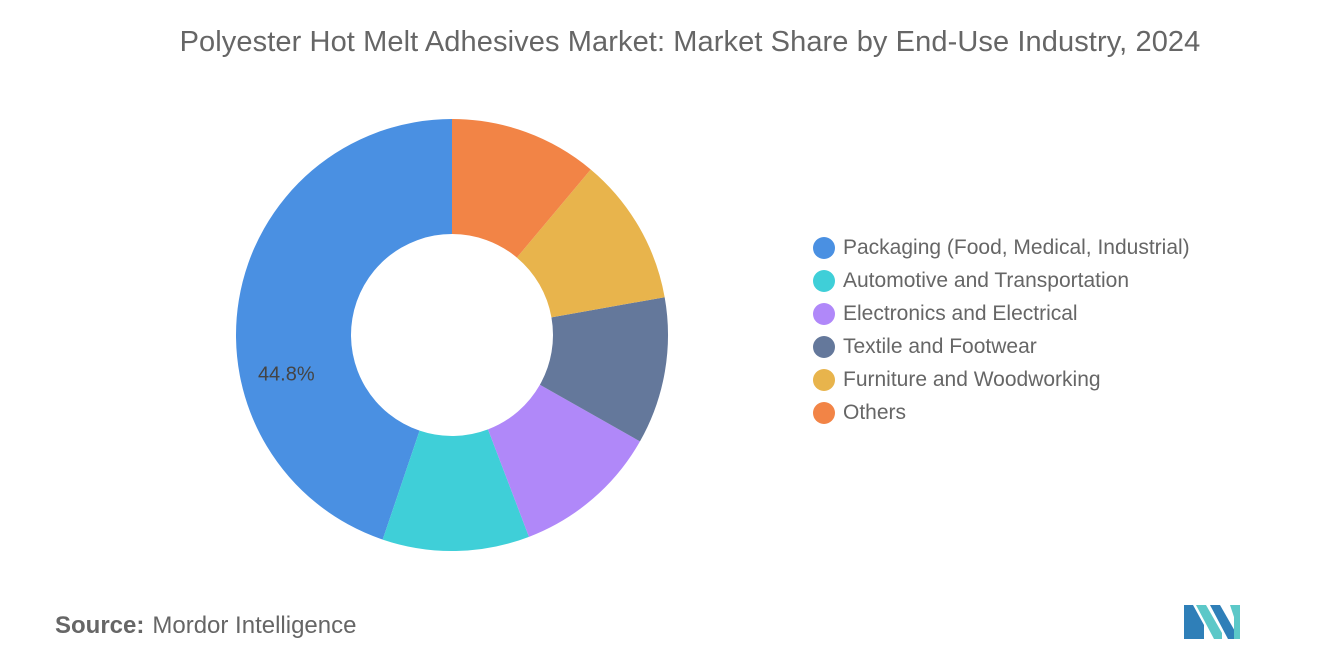 This screenshot has height=665, width=1320. What do you see at coordinates (100, 625) in the screenshot?
I see `source-label: Source:` at bounding box center [100, 625].